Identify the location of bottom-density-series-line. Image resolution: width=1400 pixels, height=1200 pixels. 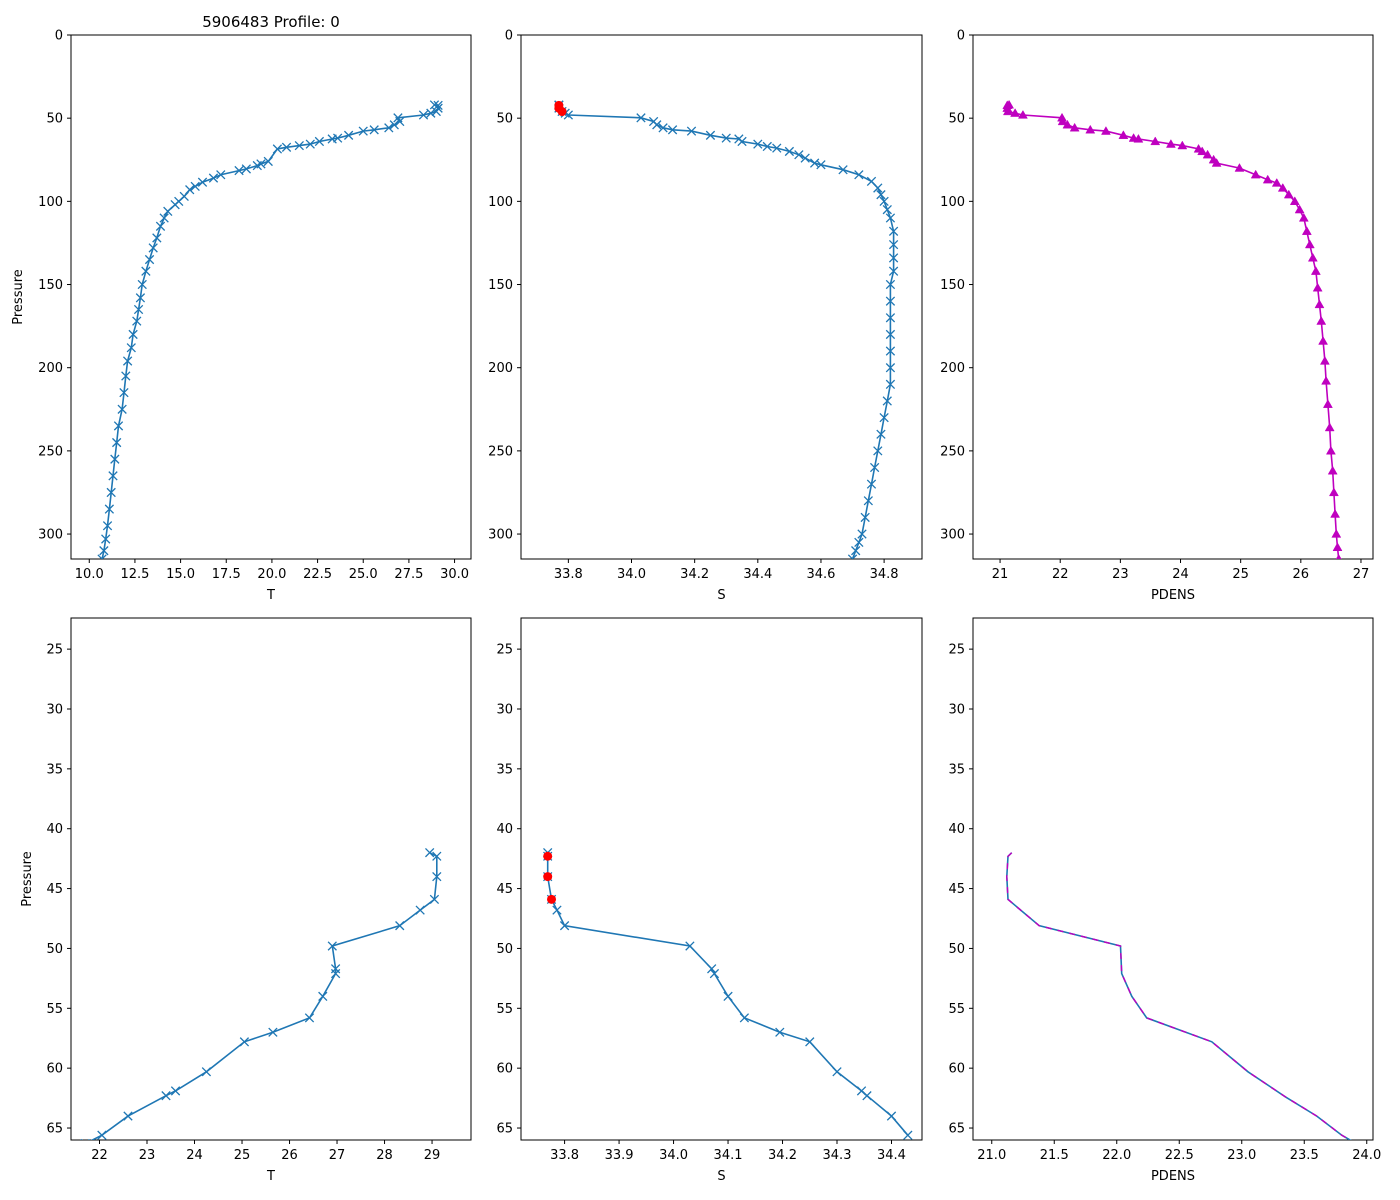
(1178, 996).